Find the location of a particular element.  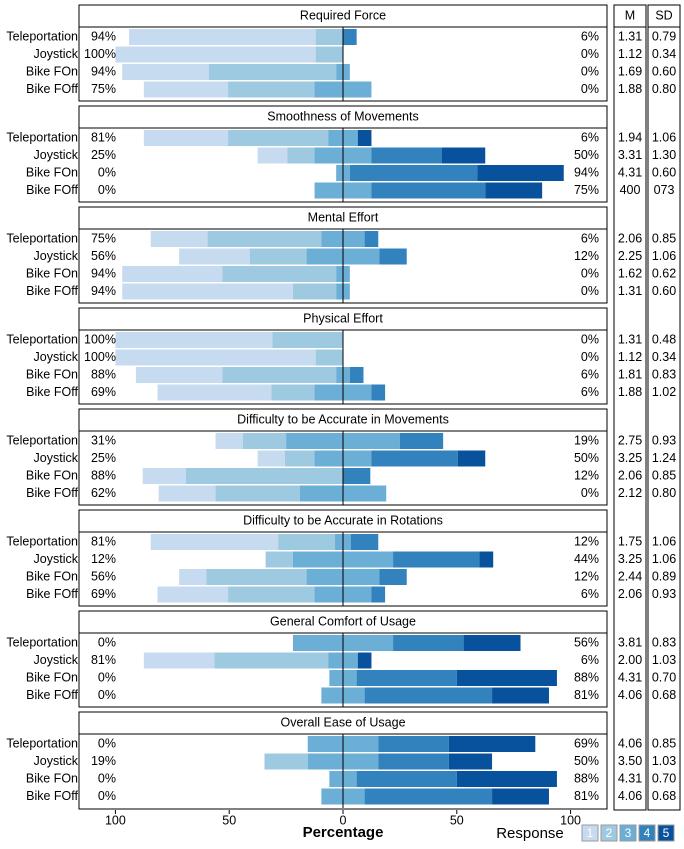

mean-value: 1.75 is located at coordinates (630, 541).